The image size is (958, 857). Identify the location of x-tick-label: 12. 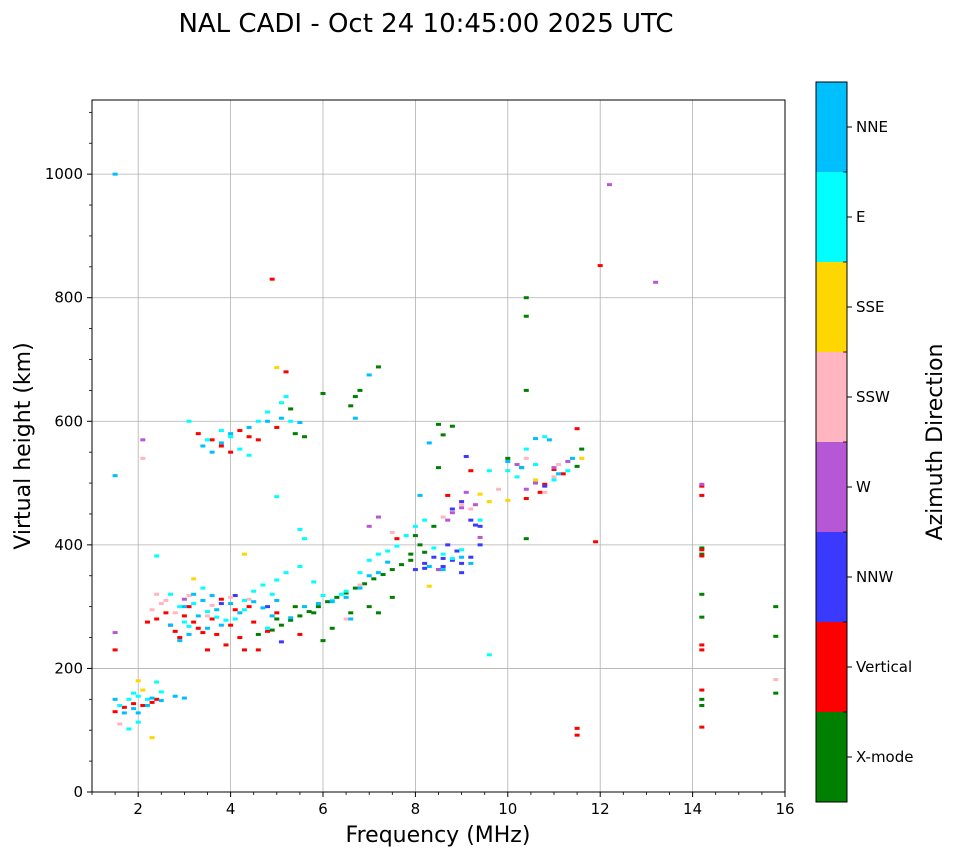
(600, 809).